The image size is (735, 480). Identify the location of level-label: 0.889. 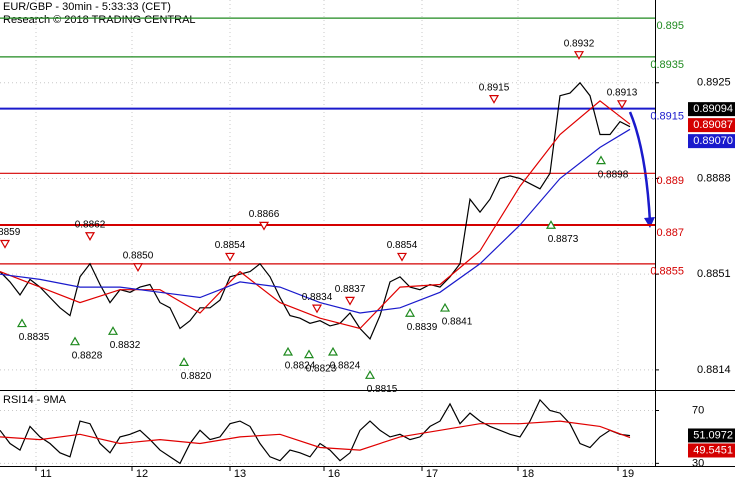
(670, 181).